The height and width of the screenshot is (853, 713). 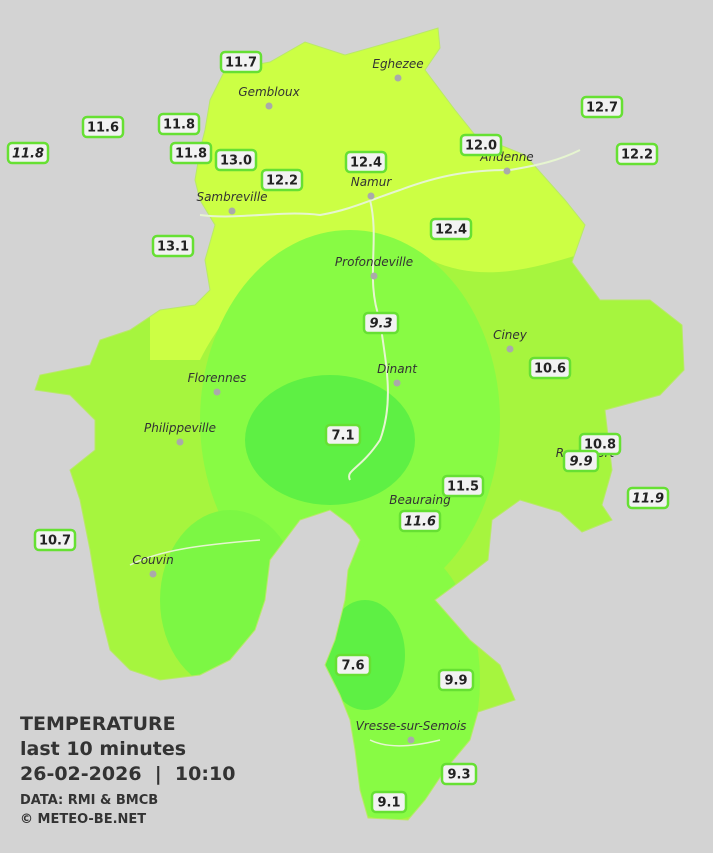 What do you see at coordinates (269, 92) in the screenshot?
I see `town-label: Gembloux` at bounding box center [269, 92].